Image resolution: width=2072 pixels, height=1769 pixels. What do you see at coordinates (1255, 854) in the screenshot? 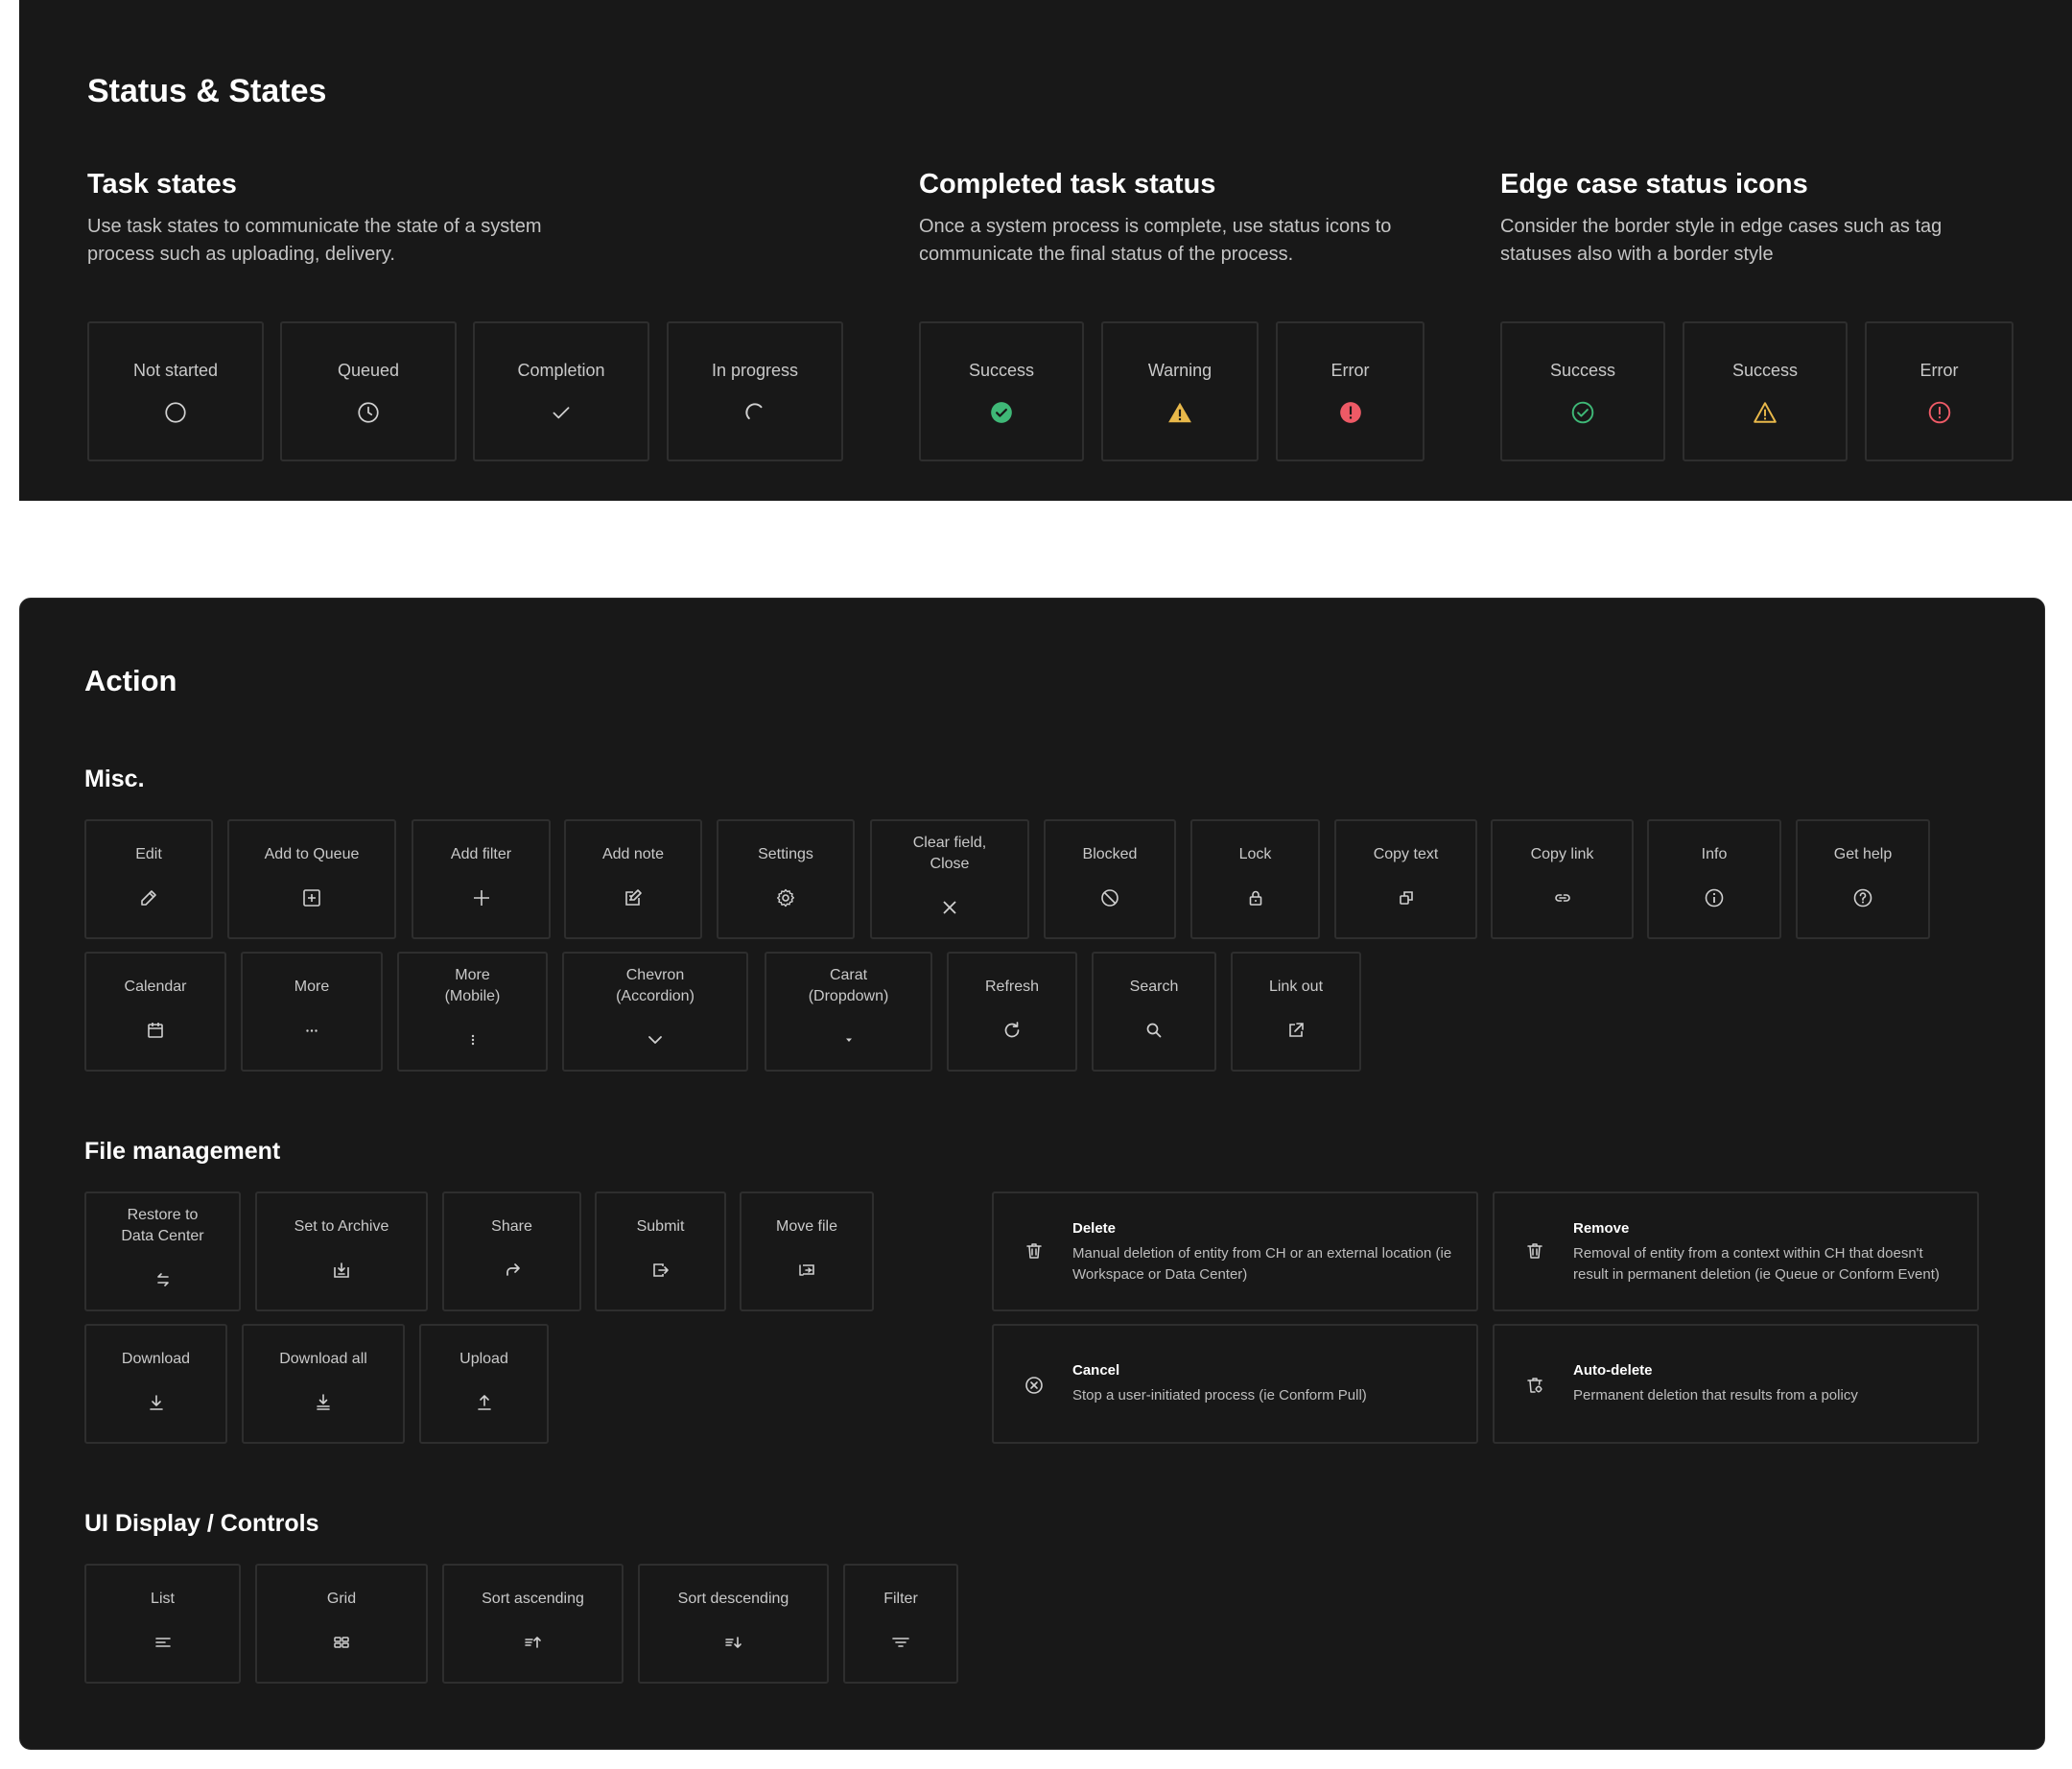
I see `tile-label: Lock` at bounding box center [1255, 854].